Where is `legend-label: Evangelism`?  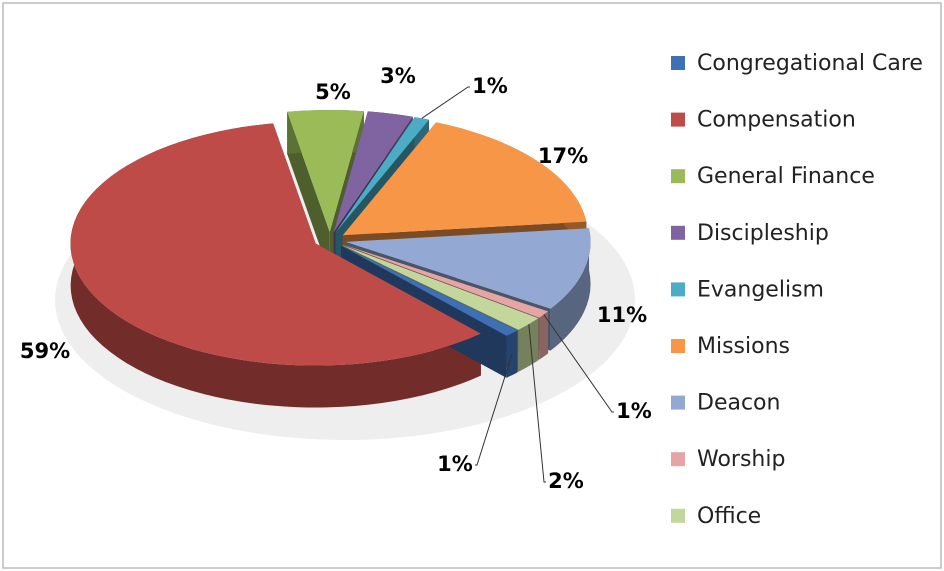 legend-label: Evangelism is located at coordinates (760, 289).